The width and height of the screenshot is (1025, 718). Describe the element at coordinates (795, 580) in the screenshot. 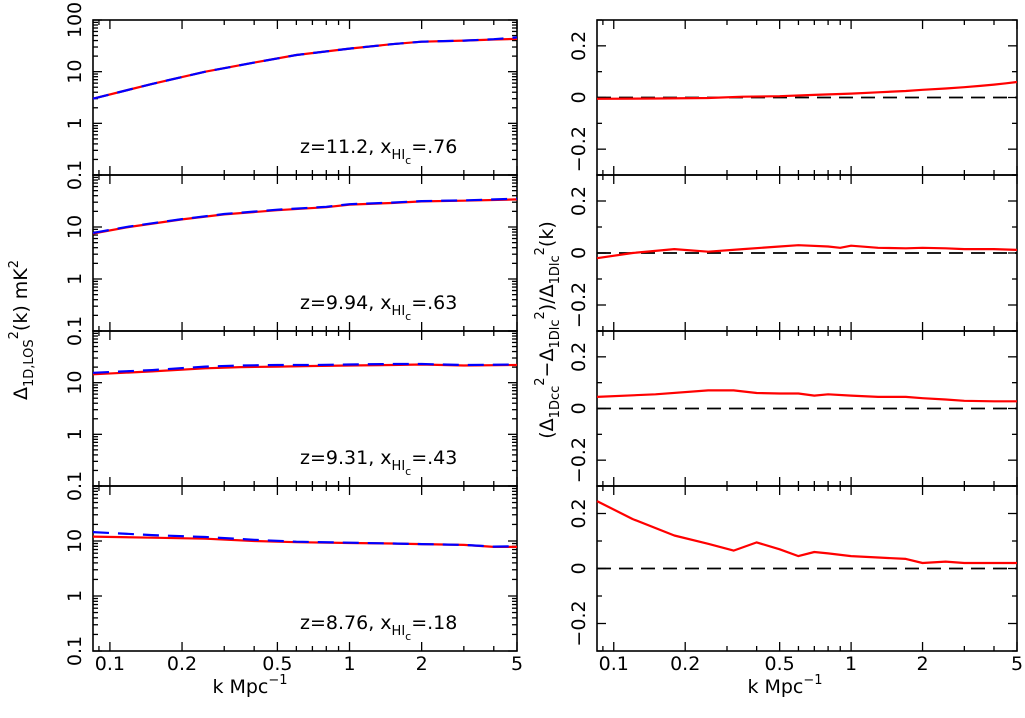

I see `panel-right-4: 0.1 0.2 0.5 1 2 5 −0.2 0 0.2` at that location.